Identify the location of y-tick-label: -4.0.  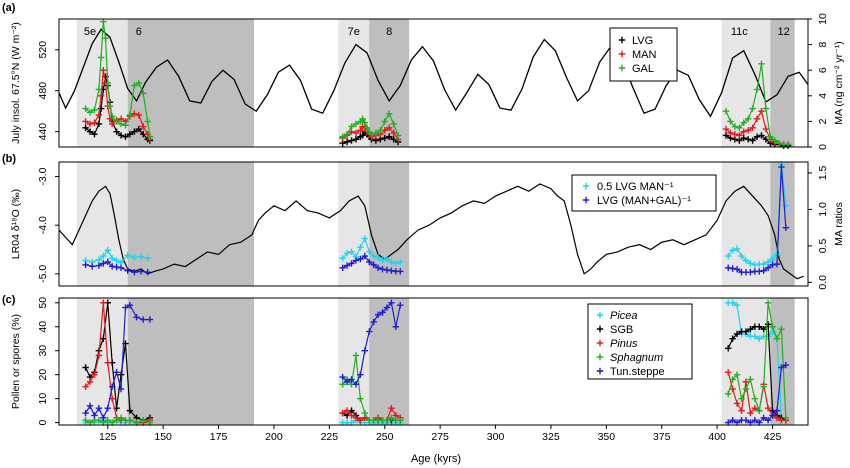
(43, 225).